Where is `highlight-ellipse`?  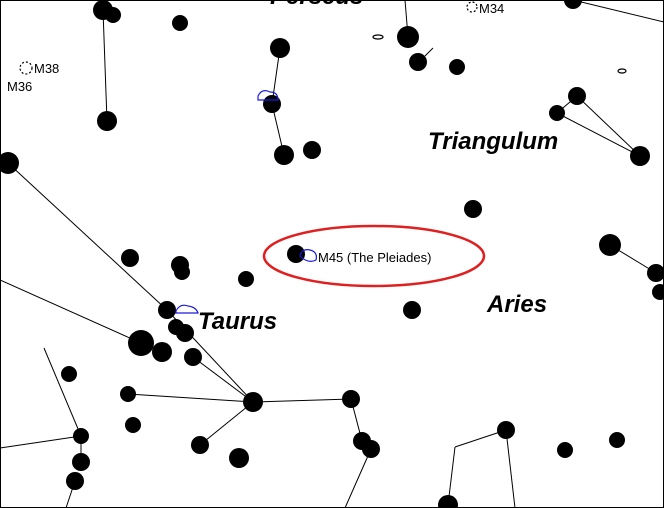
highlight-ellipse is located at coordinates (374, 256).